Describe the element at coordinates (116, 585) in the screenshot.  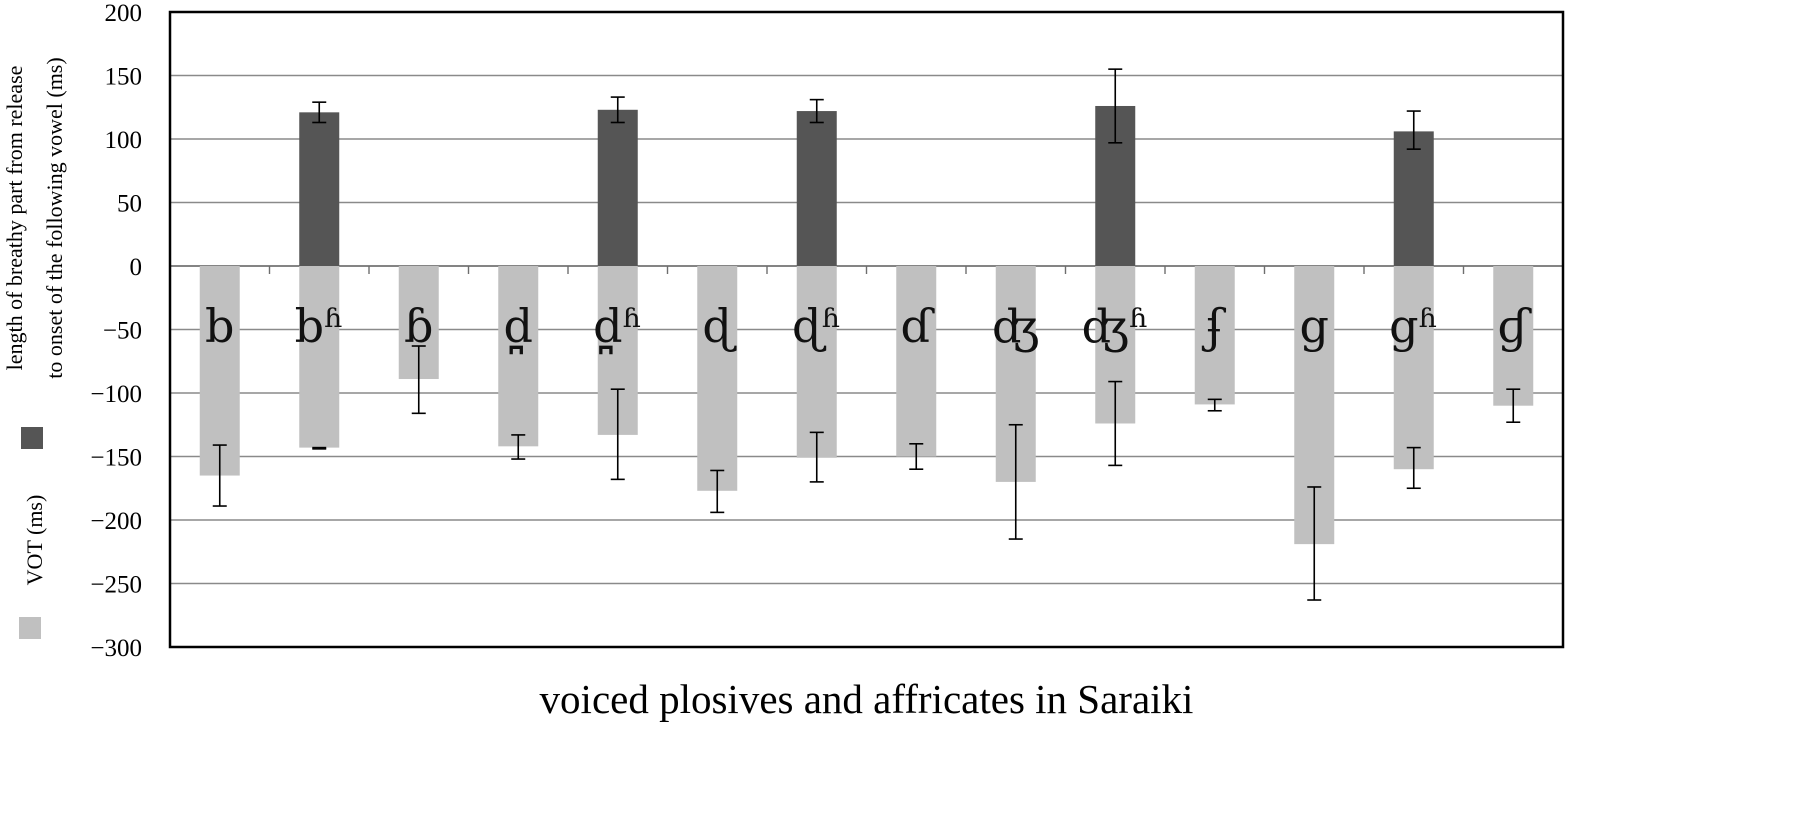
I see `y-tick-label: −250` at that location.